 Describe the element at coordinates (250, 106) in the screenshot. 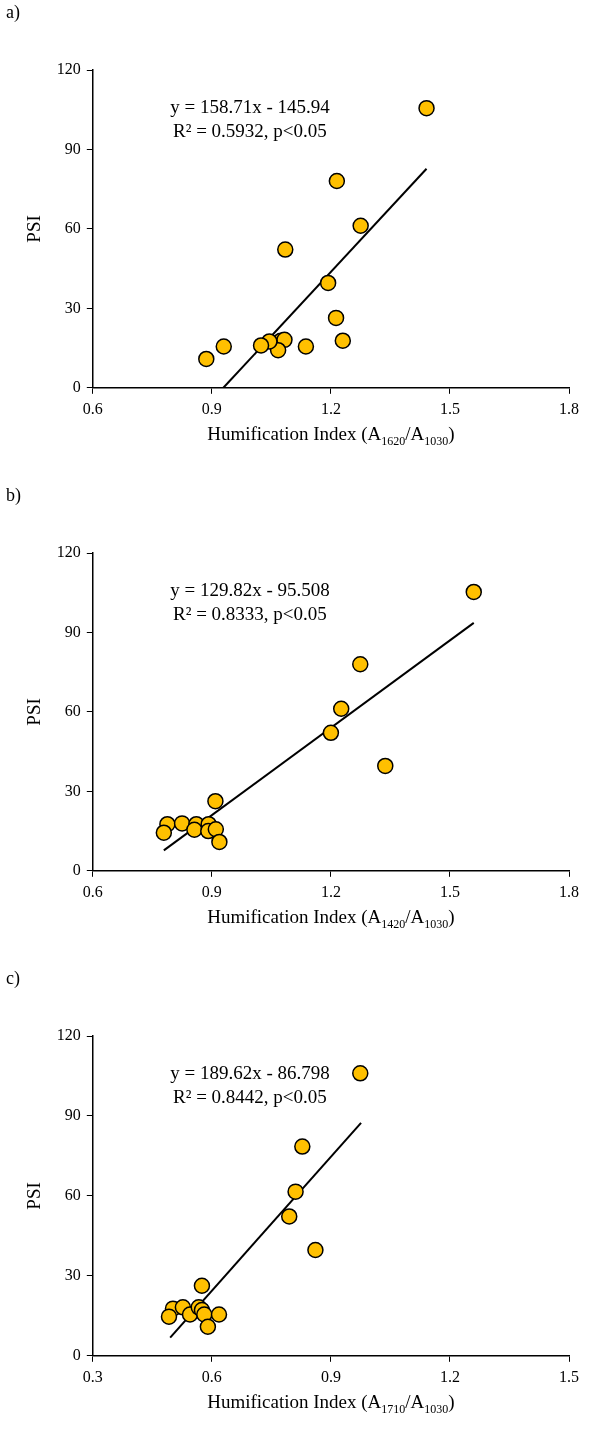

I see `annotation: y = 158.71x - 145.94` at that location.